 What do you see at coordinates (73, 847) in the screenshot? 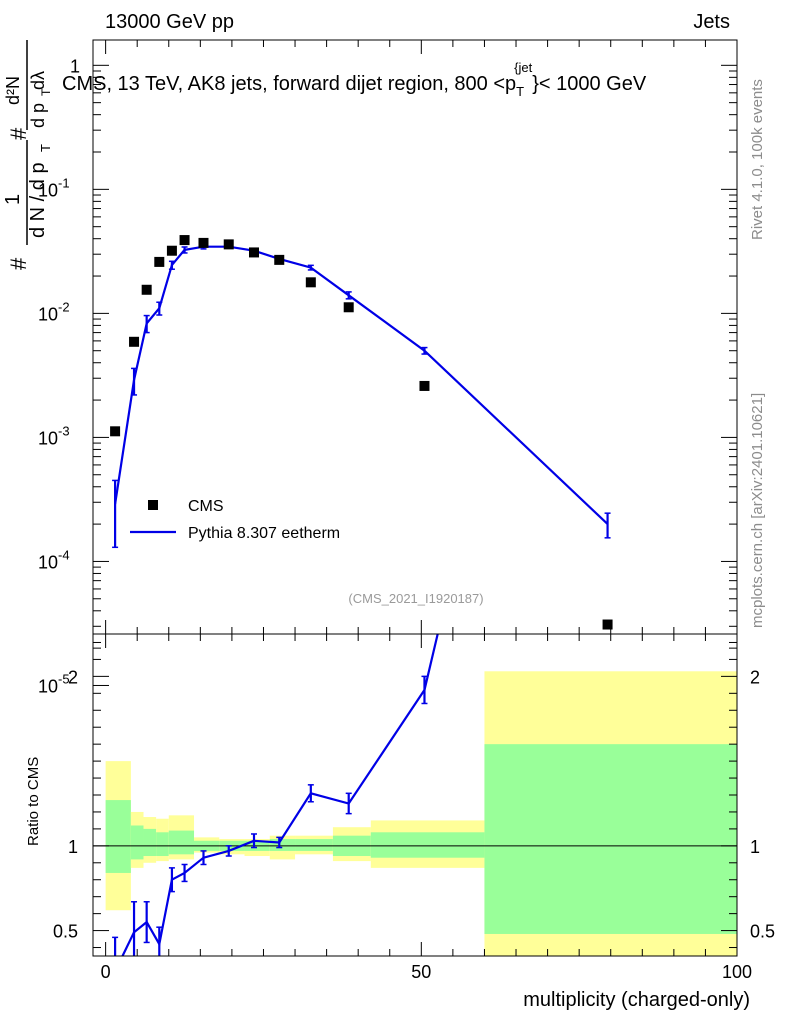
I see `ratio-y-tick-label-left: 1` at bounding box center [73, 847].